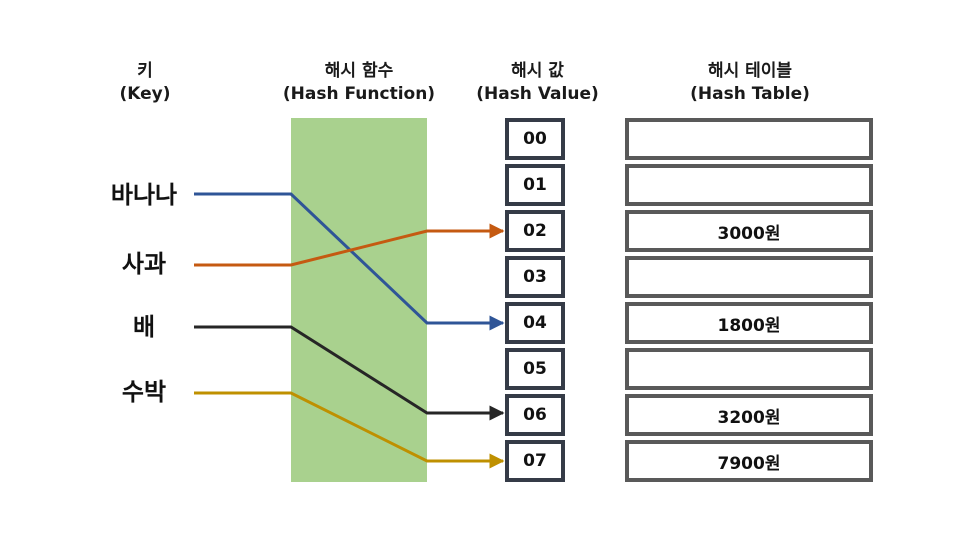 This screenshot has height=540, width=960. Describe the element at coordinates (359, 83) in the screenshot. I see `hash-function-column-header: 해시 함수 (Hash Function)` at that location.